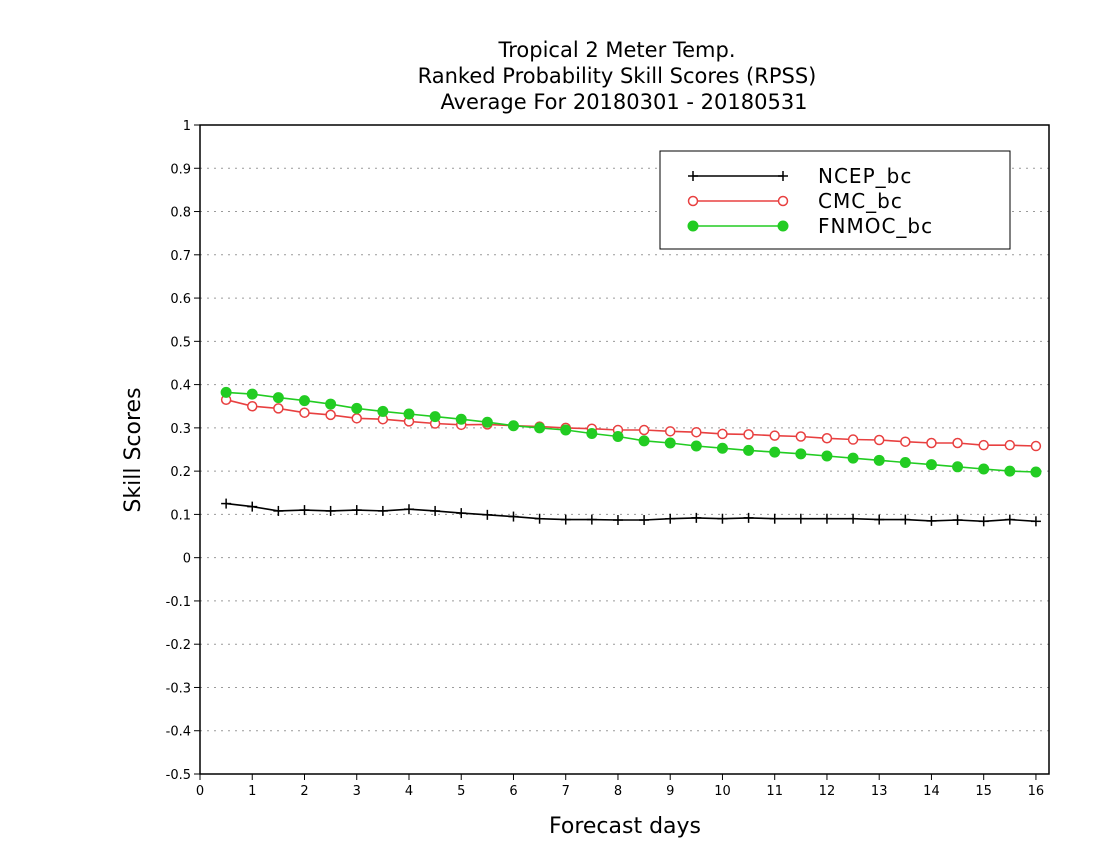 The width and height of the screenshot is (1100, 850). What do you see at coordinates (931, 791) in the screenshot?
I see `x-tick-label-14: 14` at bounding box center [931, 791].